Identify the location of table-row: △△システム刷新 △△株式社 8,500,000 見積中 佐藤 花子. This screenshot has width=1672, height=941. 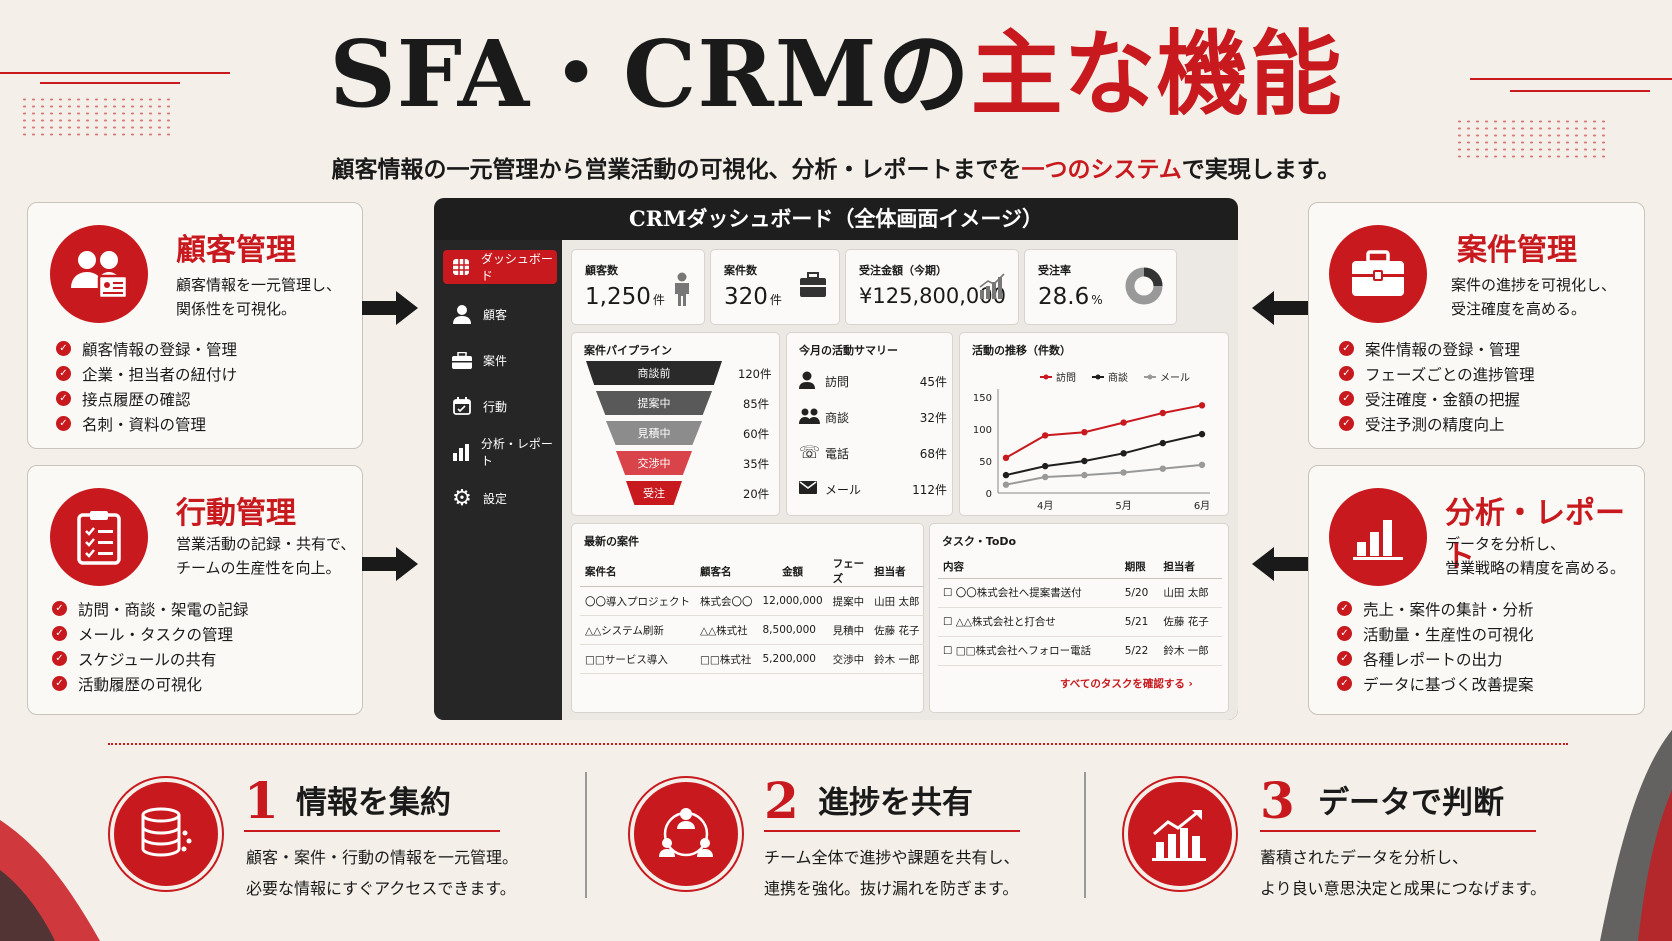
(752, 630).